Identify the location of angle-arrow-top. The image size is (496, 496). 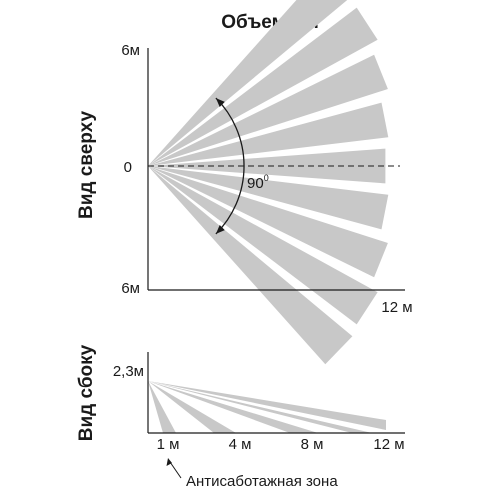
(220, 102).